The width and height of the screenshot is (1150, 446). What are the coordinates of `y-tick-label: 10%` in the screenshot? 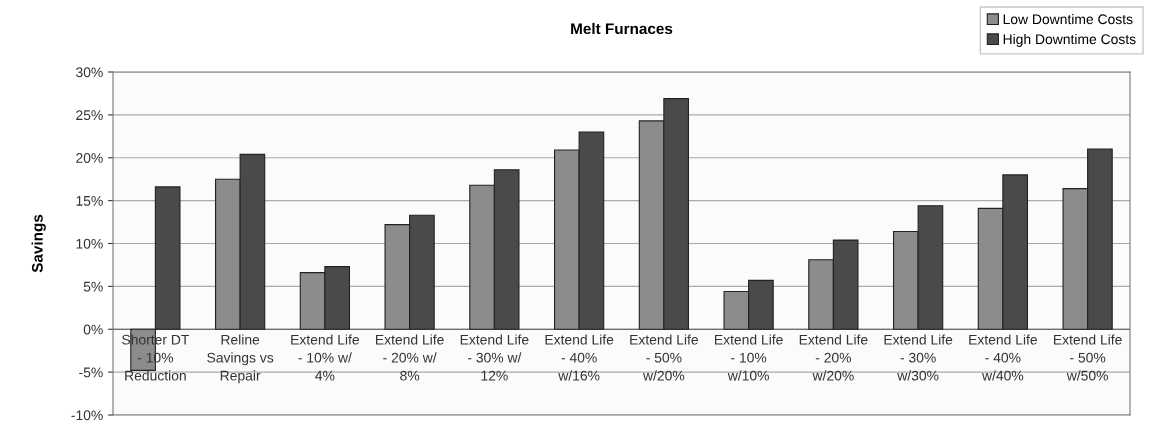 It's located at (89, 243).